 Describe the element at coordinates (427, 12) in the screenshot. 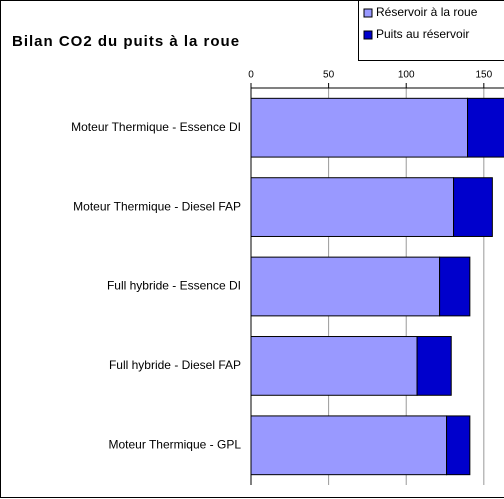

I see `legend-label: Réservoir à la roue` at that location.